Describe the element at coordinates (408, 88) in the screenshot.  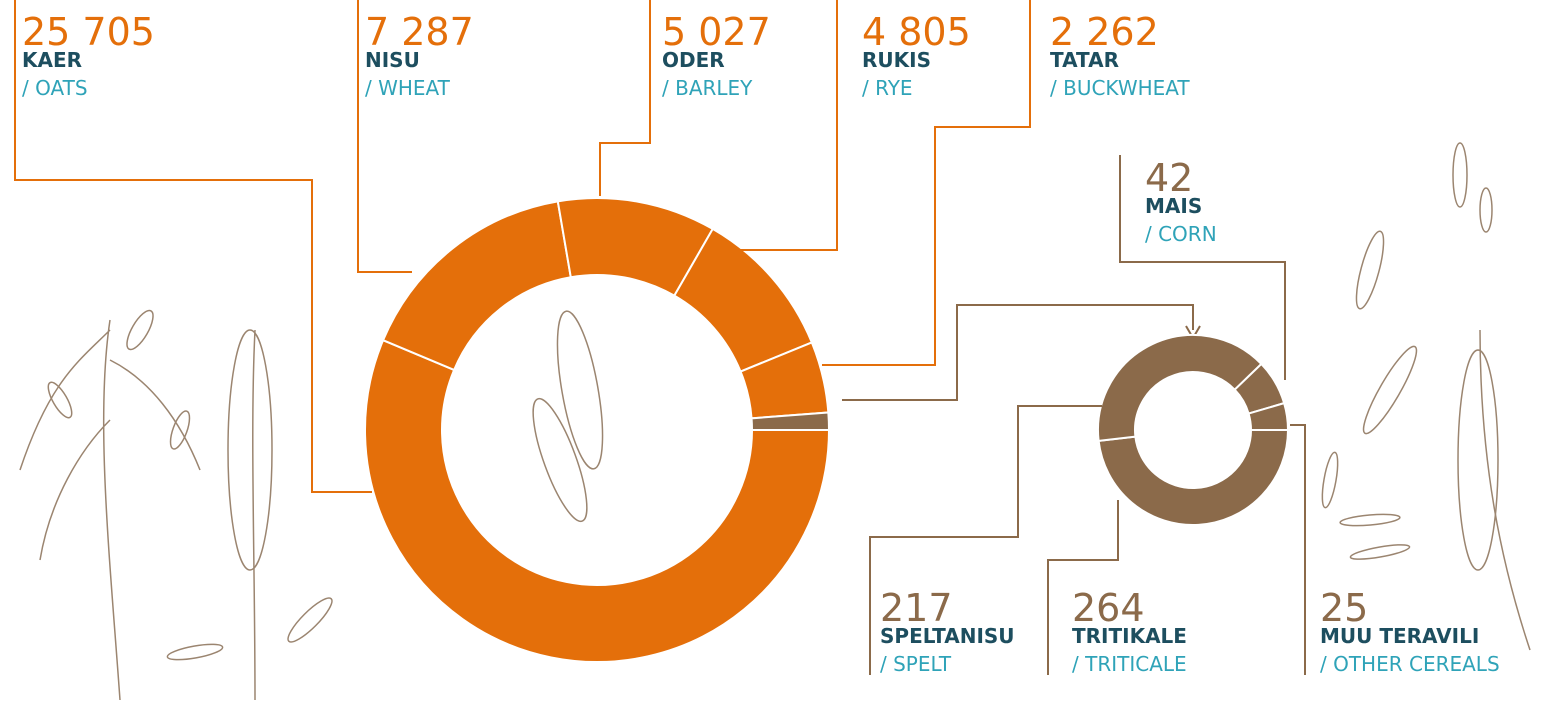
I see `category-label-en: / WHEAT` at that location.